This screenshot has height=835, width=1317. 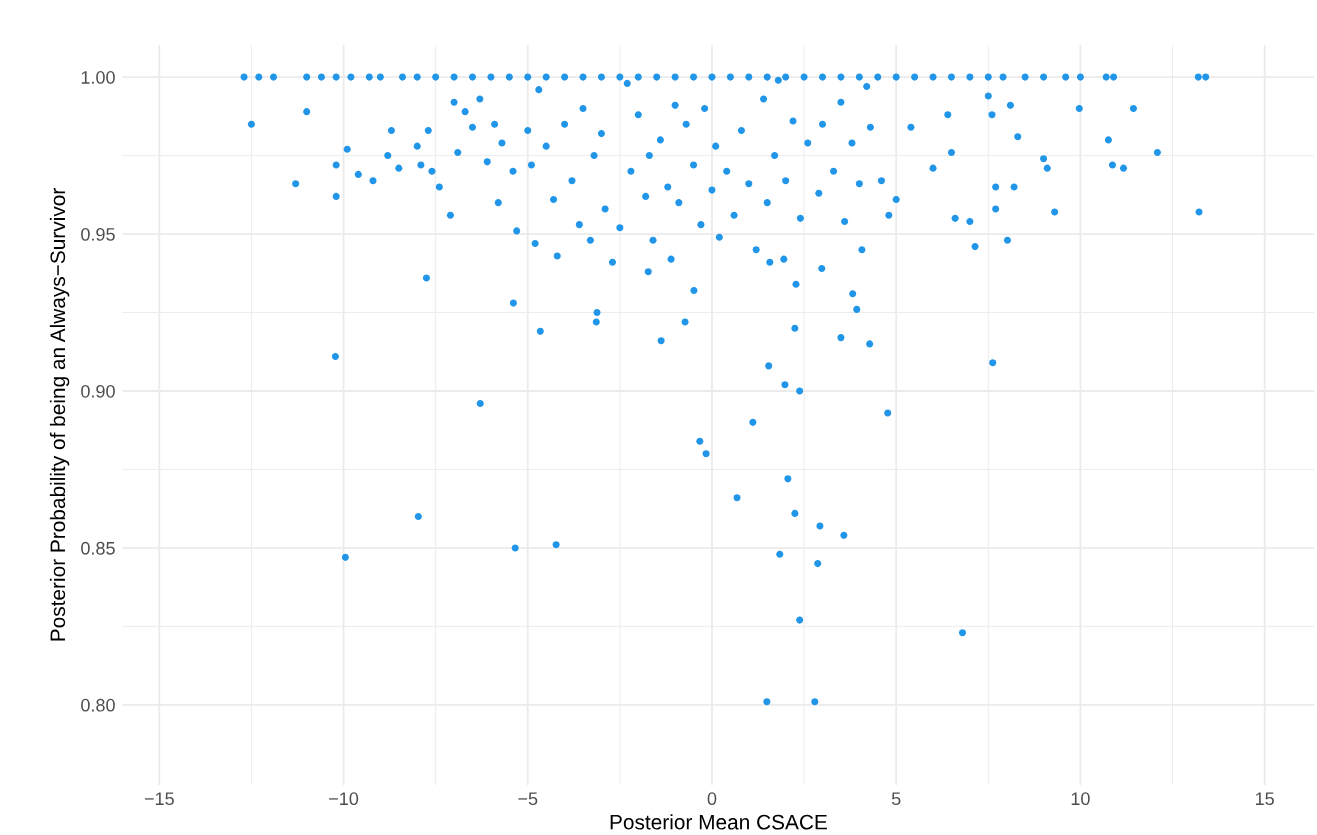 What do you see at coordinates (98, 77) in the screenshot?
I see `y-tick-label: 1.00` at bounding box center [98, 77].